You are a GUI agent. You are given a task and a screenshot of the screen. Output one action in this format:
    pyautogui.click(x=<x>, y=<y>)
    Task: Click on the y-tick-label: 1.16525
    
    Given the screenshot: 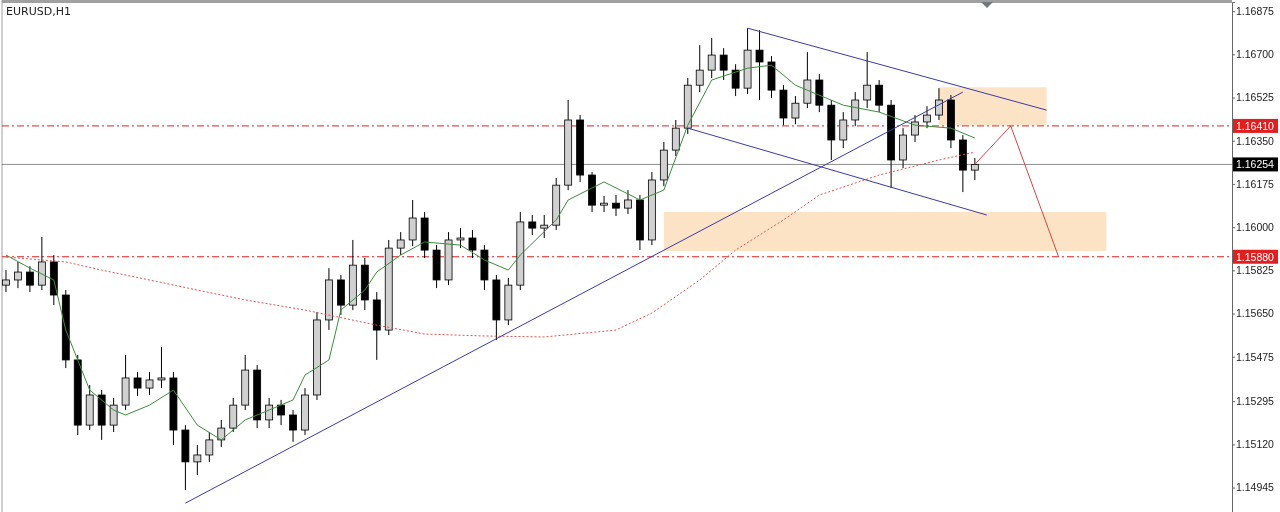 What is the action you would take?
    pyautogui.click(x=1255, y=97)
    